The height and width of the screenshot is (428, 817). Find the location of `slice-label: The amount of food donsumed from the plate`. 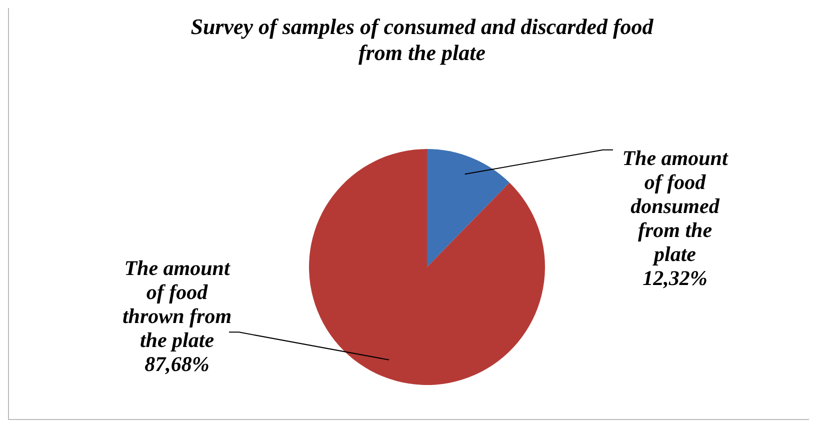

slice-label: The amount of food donsumed from the plate is located at coordinates (675, 206).